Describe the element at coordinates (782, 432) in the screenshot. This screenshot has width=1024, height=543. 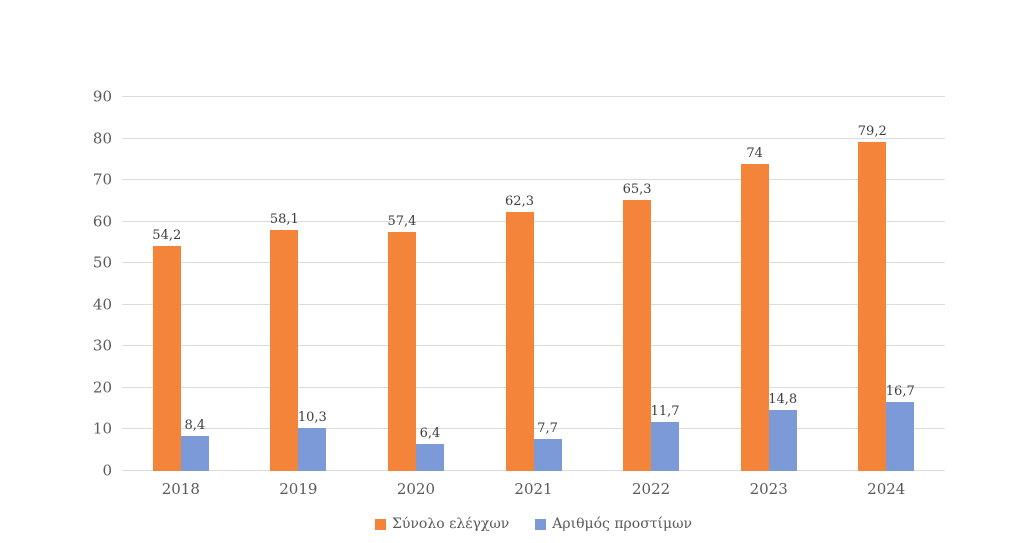
I see `bar-series2-2023: 14,8` at that location.